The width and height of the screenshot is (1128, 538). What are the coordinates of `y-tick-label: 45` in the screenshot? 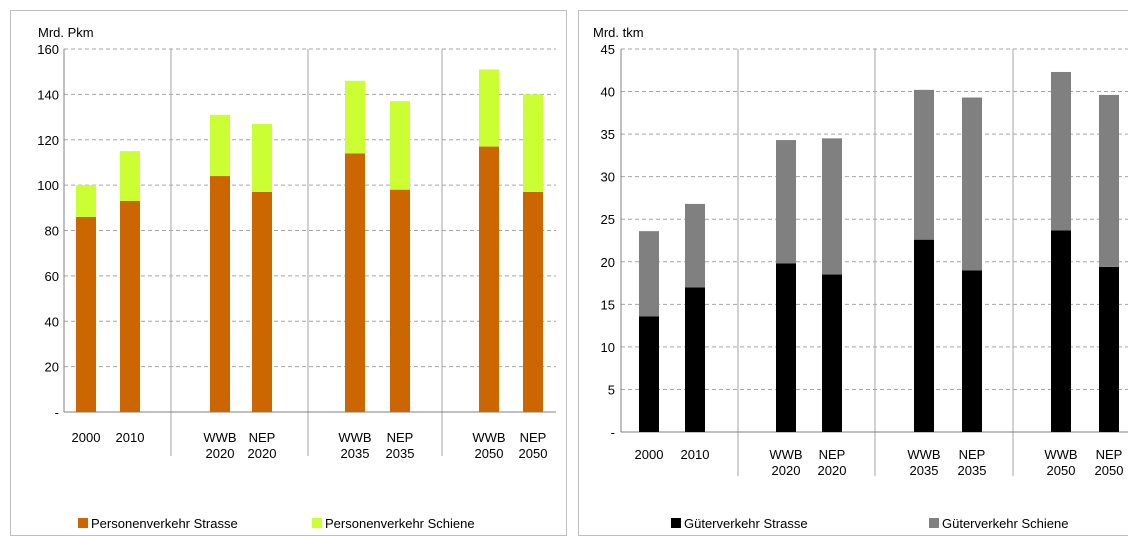 It's located at (608, 49).